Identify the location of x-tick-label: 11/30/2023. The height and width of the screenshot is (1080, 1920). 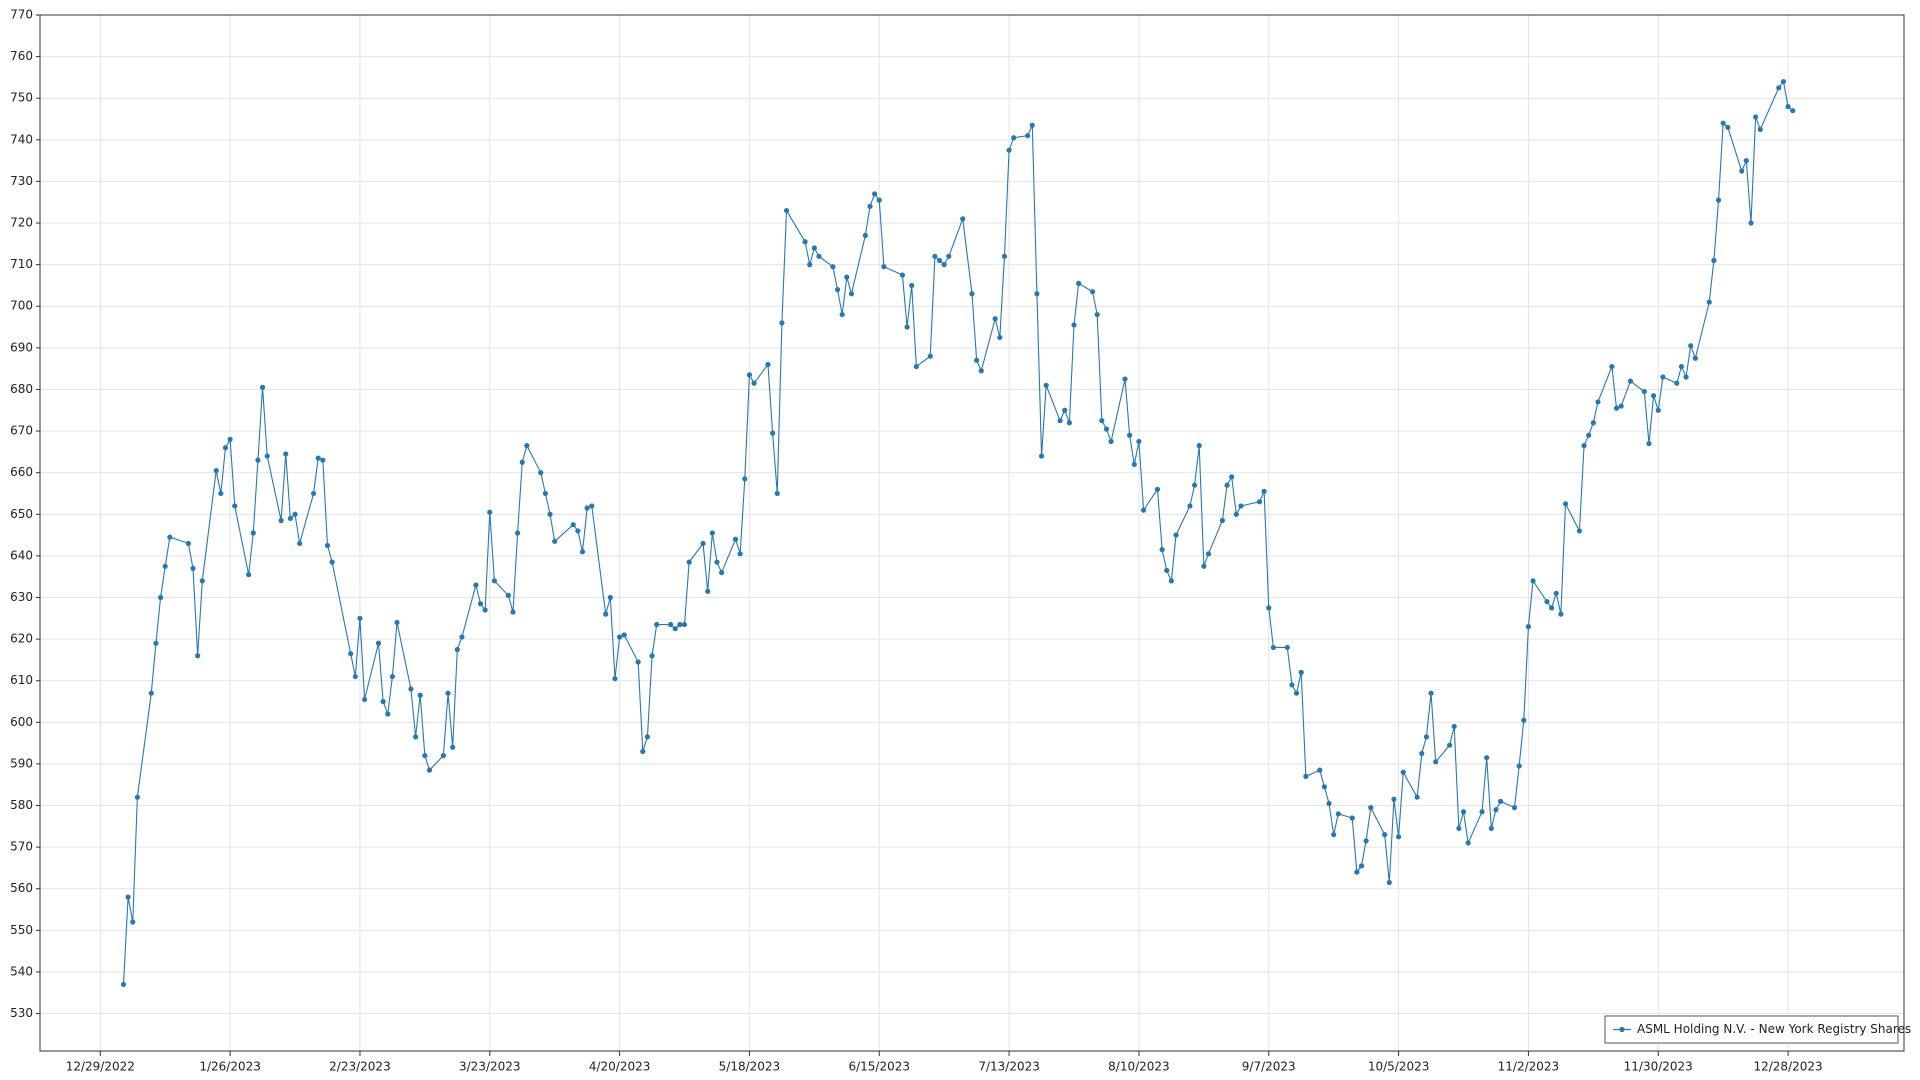
(1658, 1067).